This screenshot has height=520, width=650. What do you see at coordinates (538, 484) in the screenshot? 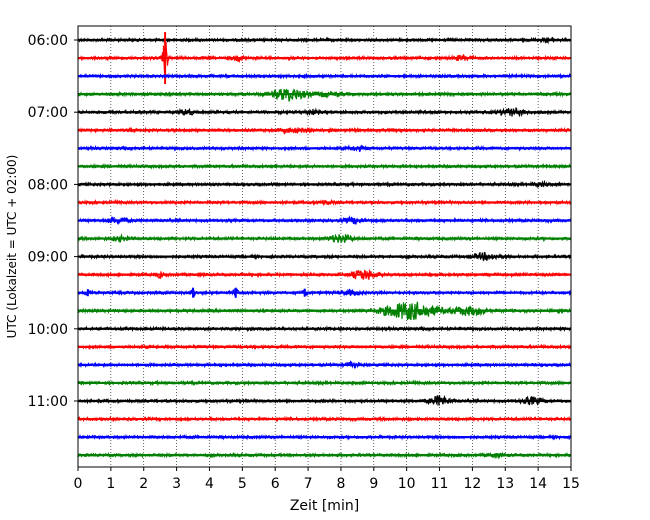
I see `x-tick-label: 14` at bounding box center [538, 484].